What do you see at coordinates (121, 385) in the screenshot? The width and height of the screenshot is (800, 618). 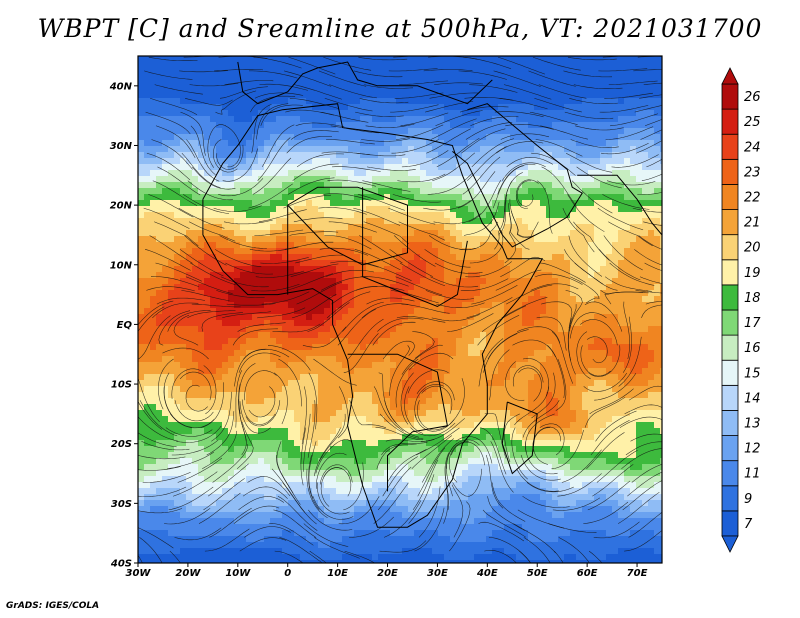 I see `lat-tick-label: 10S` at bounding box center [121, 385].